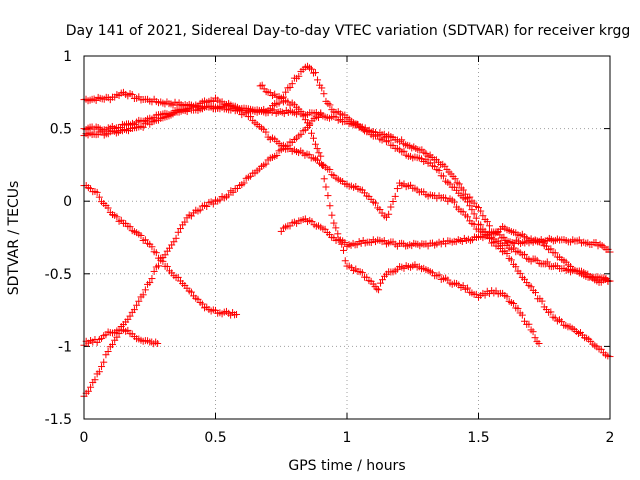 Image resolution: width=640 pixels, height=480 pixels. I want to click on y-tick-label: -1, so click(65, 347).